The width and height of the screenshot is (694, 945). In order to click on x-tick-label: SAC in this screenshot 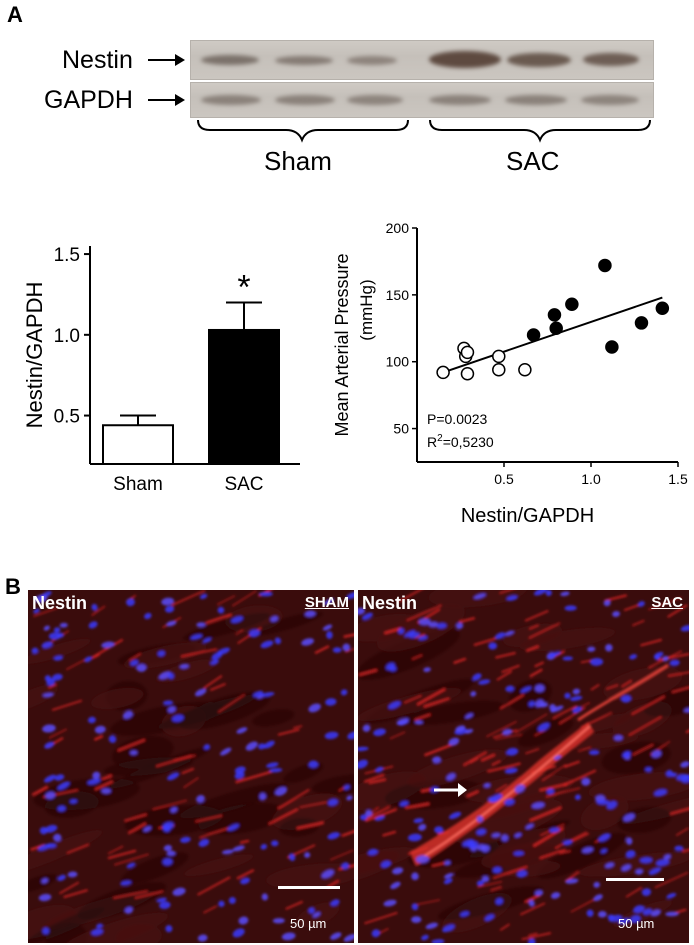, I will do `click(243, 484)`.